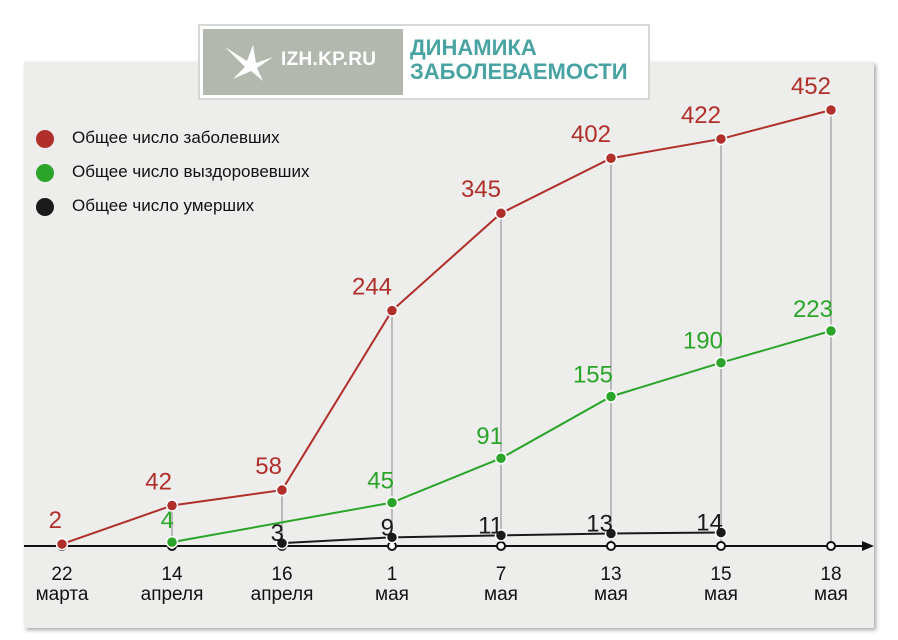 This screenshot has width=898, height=640. I want to click on x-tick-label: 15, so click(720, 574).